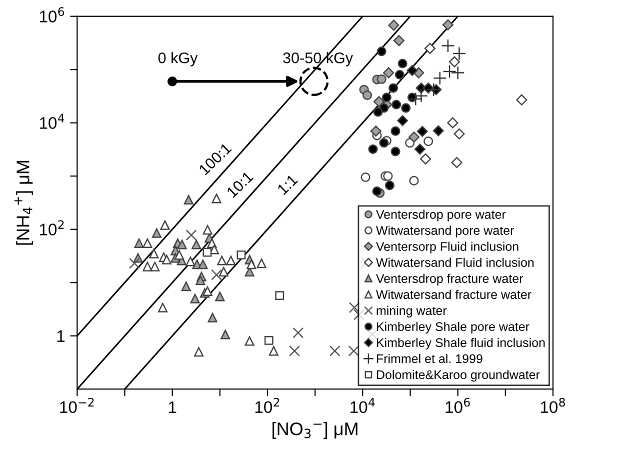 Image resolution: width=643 pixels, height=466 pixels. What do you see at coordinates (458, 406) in the screenshot?
I see `x-tick-label: 10$^{6}$` at bounding box center [458, 406].